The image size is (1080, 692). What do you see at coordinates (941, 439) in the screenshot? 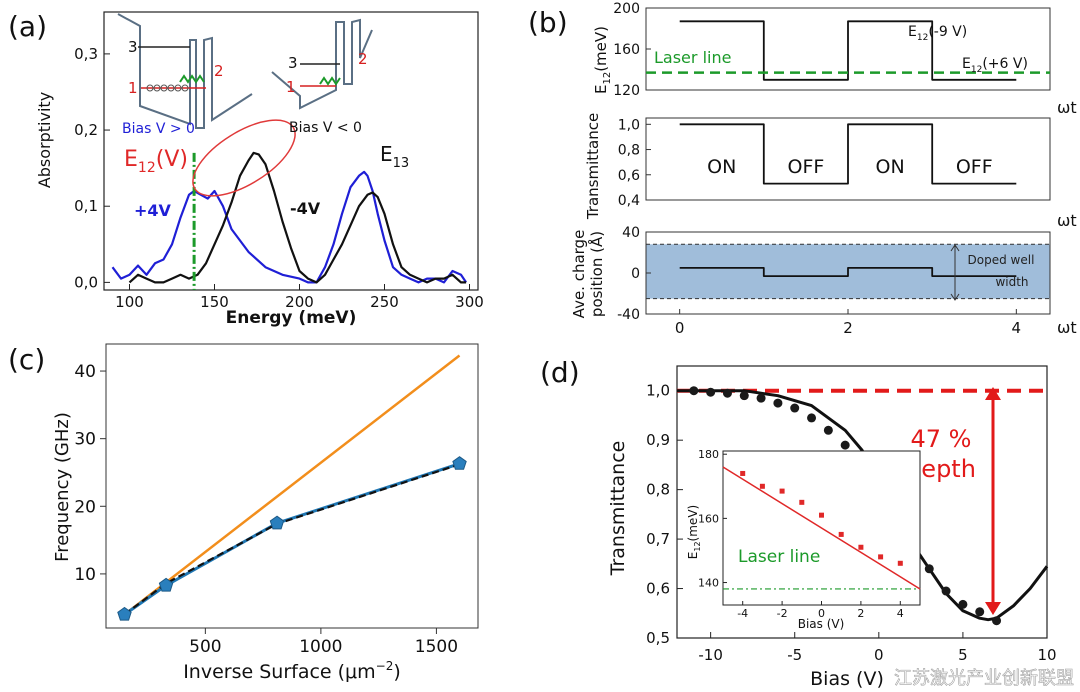
I see `depth-percent-label: 47 %` at bounding box center [941, 439].